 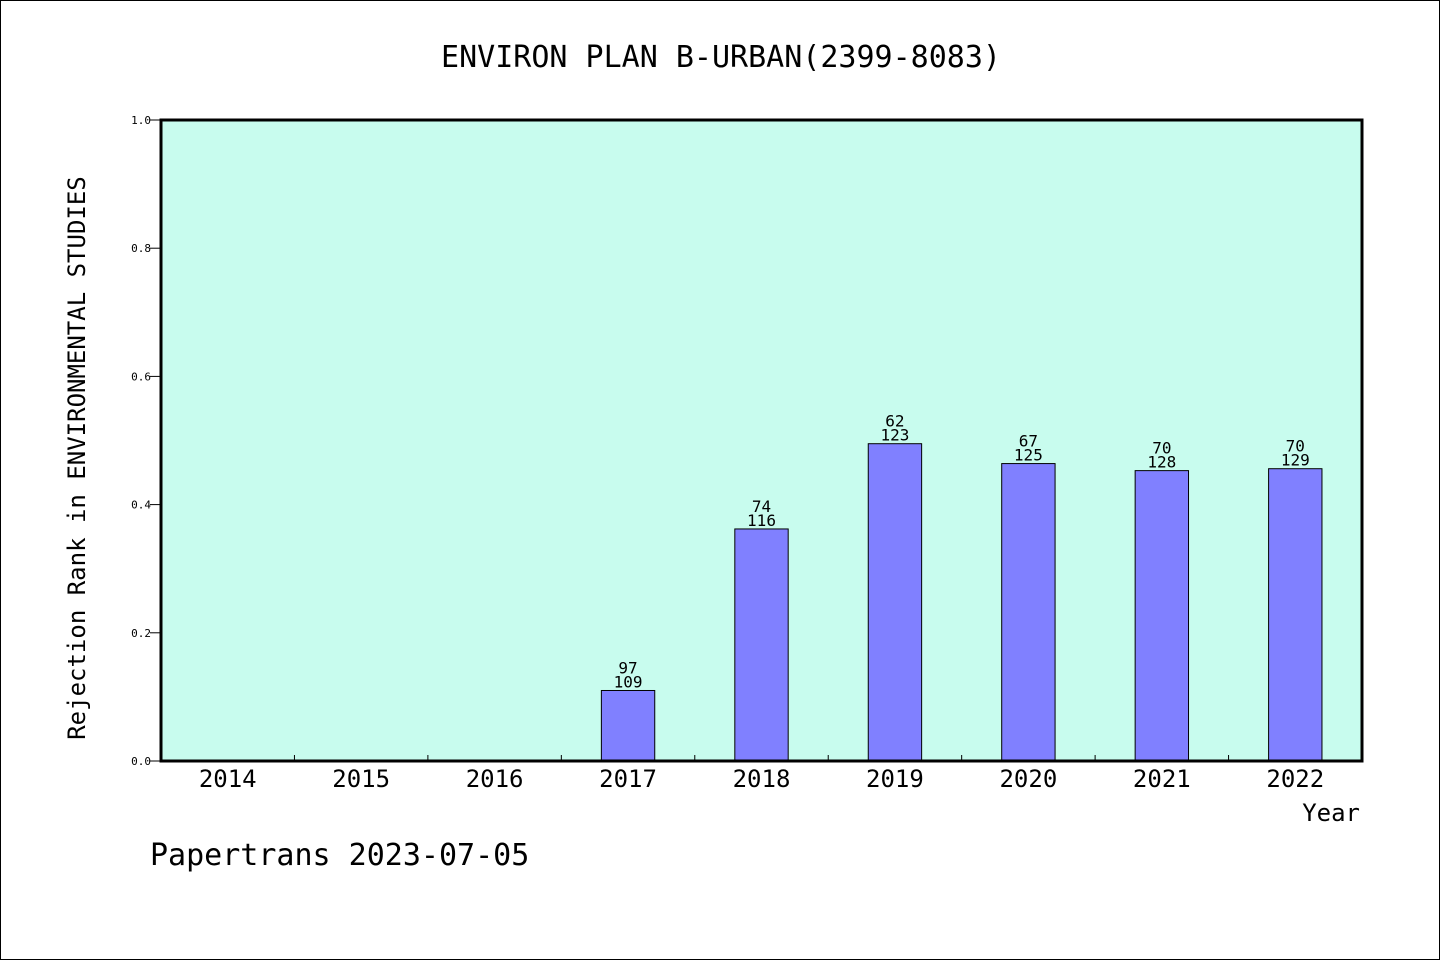 I want to click on y-axis-label: Rejection Rank in ENVIRONMENTAL STUDIES, so click(x=77, y=458).